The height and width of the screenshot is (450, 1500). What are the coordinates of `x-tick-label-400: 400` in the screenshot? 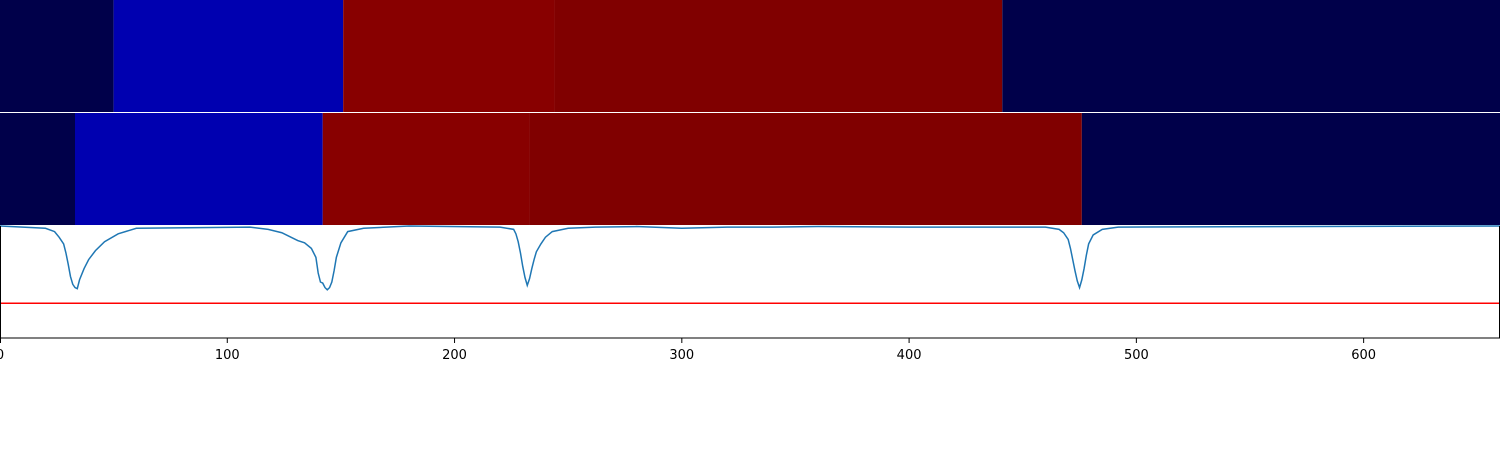 It's located at (909, 355).